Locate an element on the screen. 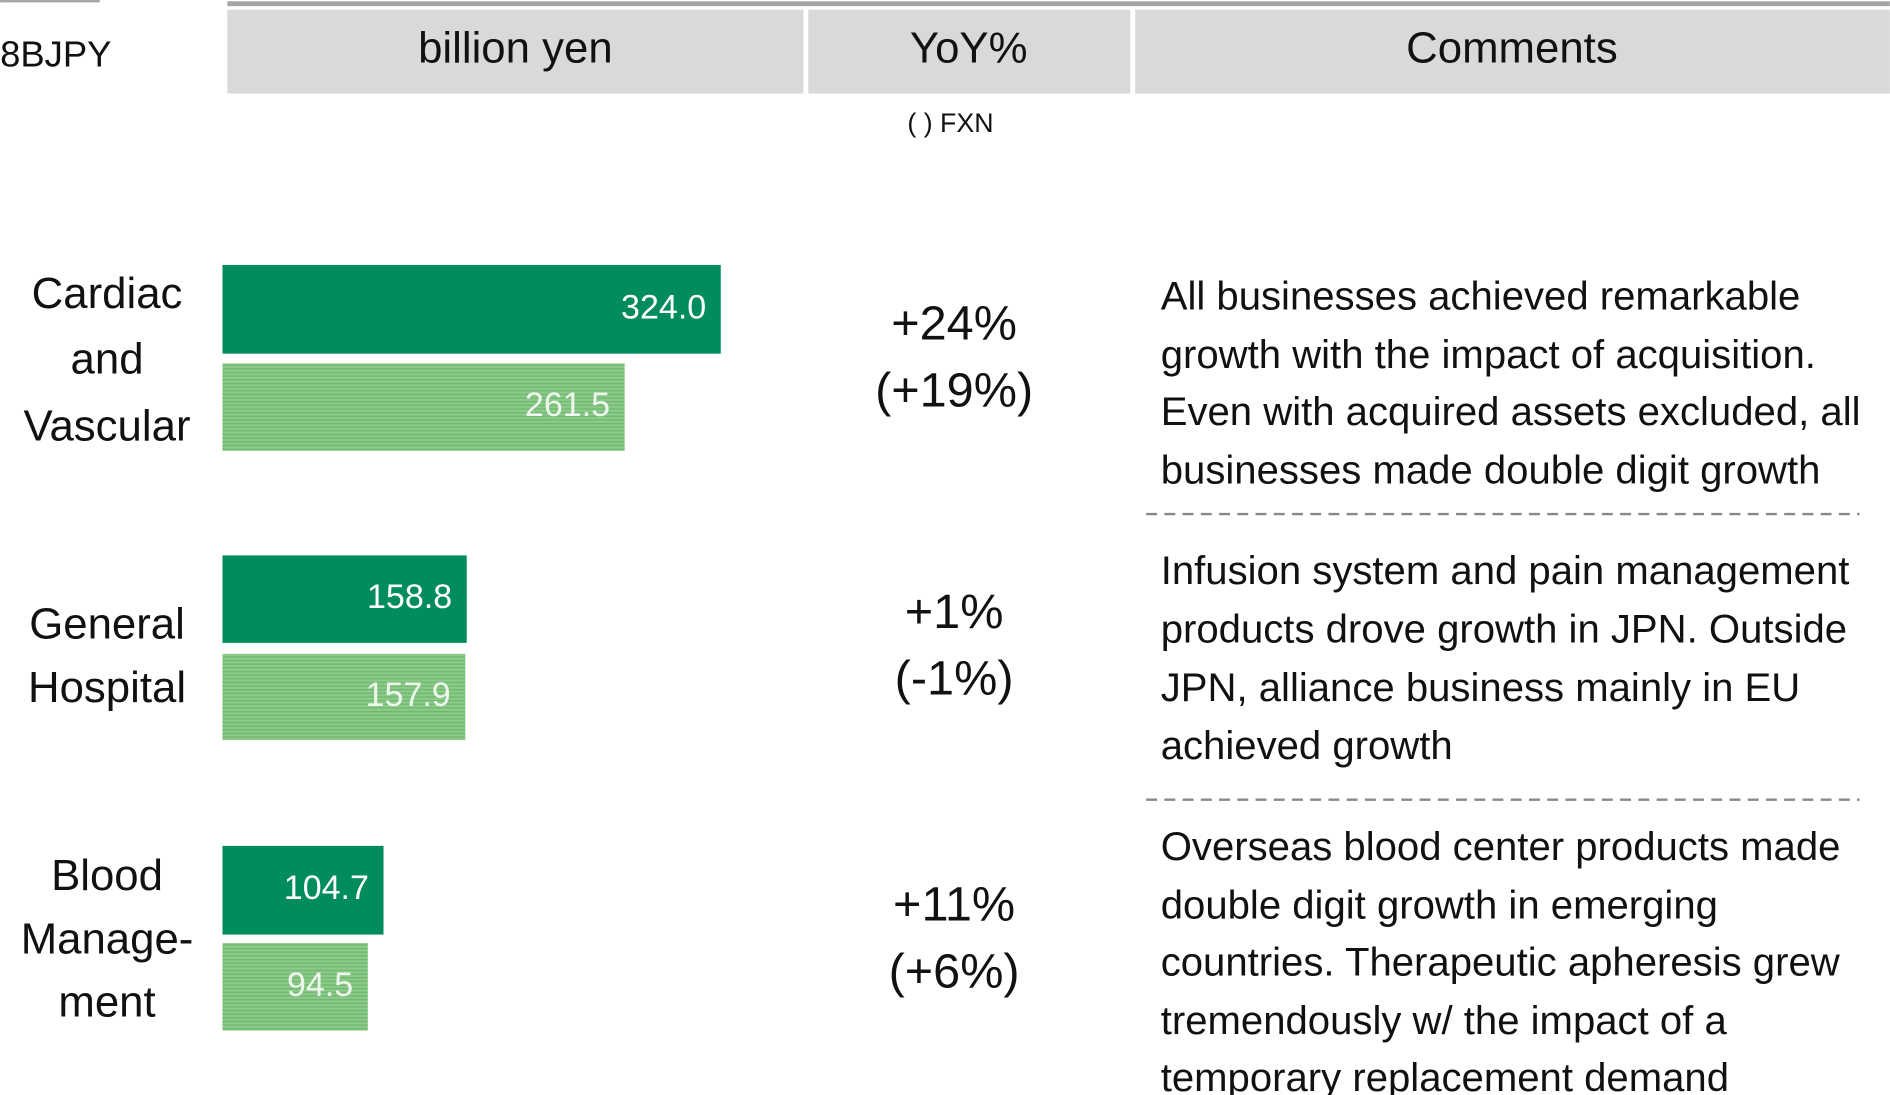 The width and height of the screenshot is (1890, 1095). value-label: 104.7 is located at coordinates (326, 888).